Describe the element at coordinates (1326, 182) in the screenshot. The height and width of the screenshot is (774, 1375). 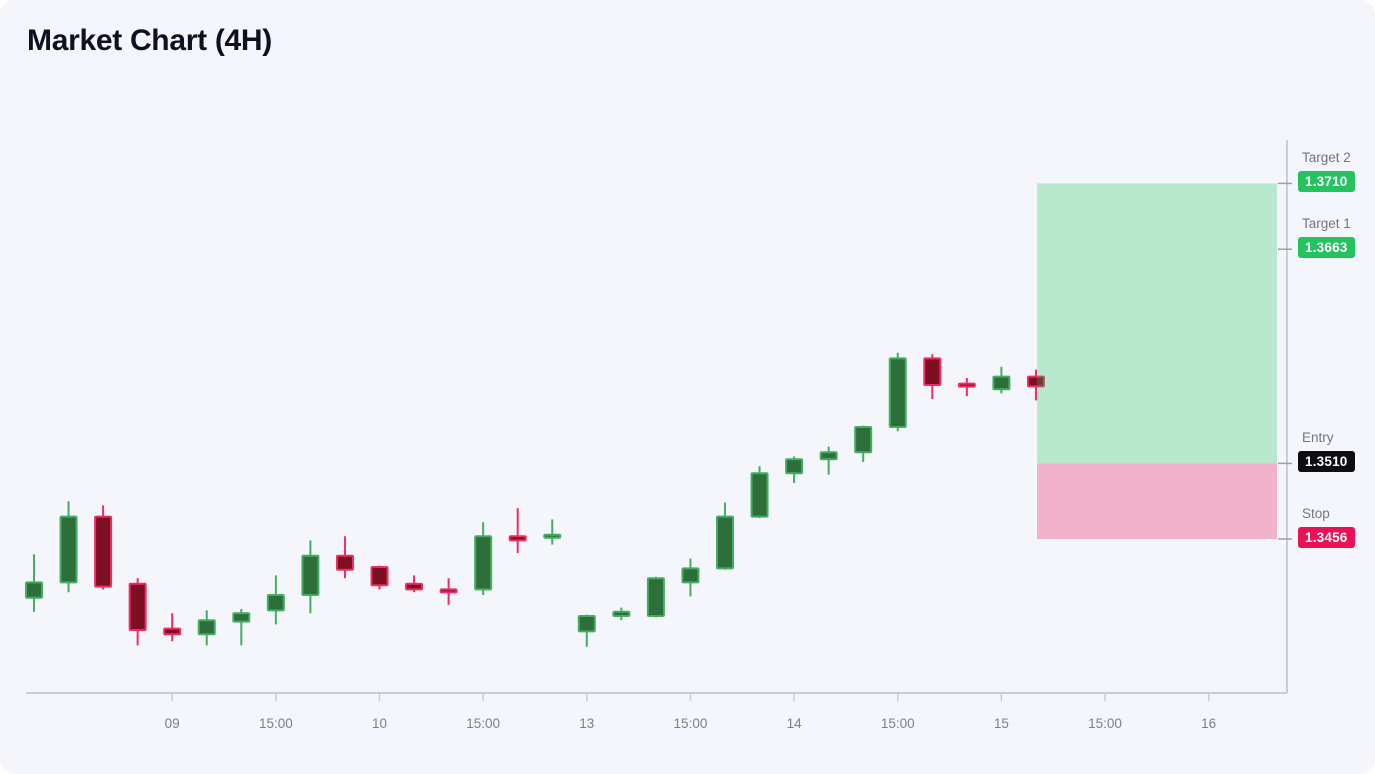
I see `level-target-2-badge: 1.3710` at that location.